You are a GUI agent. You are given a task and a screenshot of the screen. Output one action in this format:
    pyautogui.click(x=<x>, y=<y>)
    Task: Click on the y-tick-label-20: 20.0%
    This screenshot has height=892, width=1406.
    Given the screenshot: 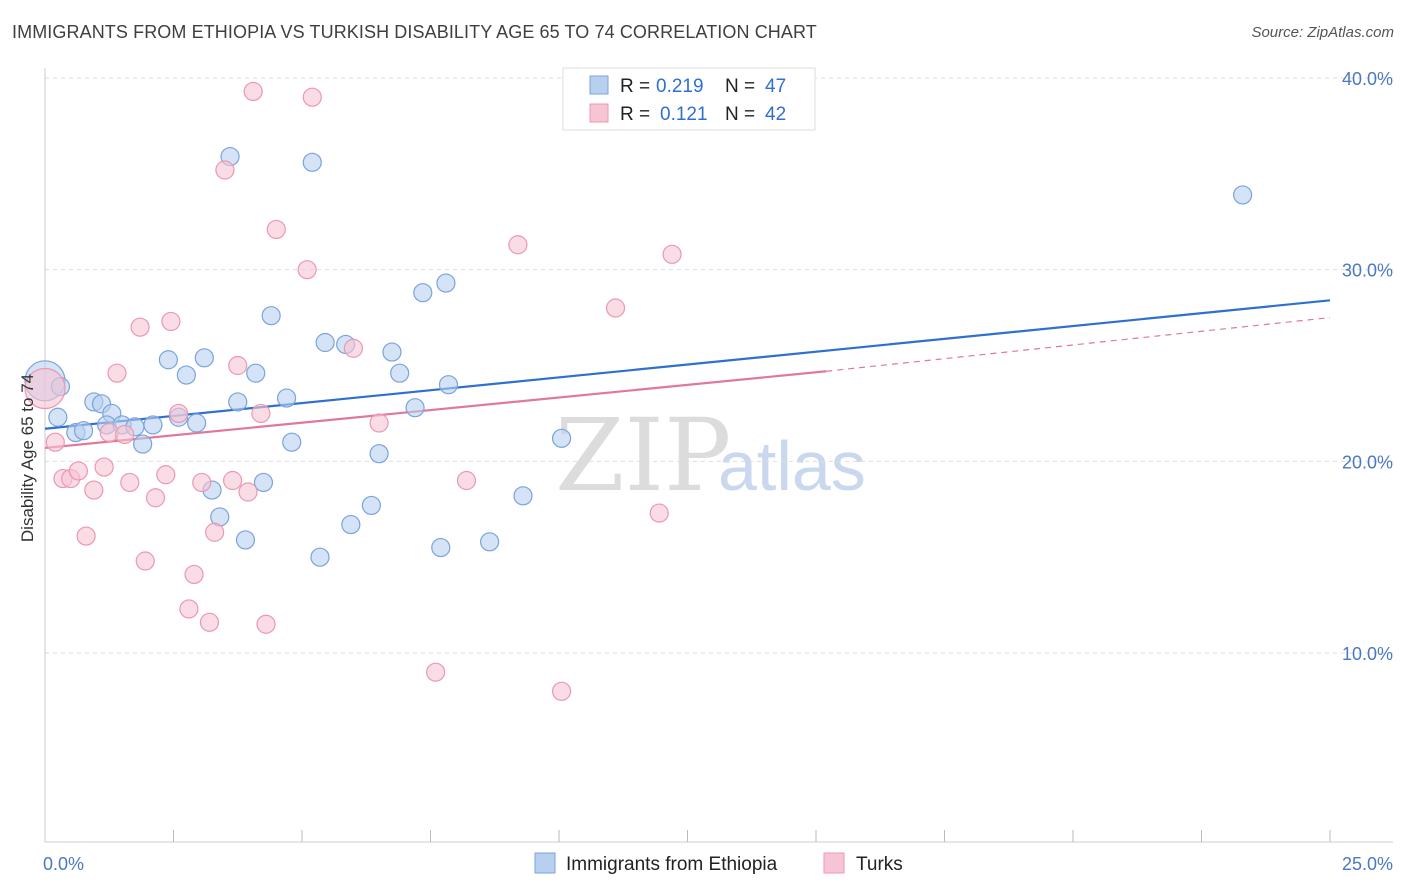 What is the action you would take?
    pyautogui.click(x=1367, y=462)
    